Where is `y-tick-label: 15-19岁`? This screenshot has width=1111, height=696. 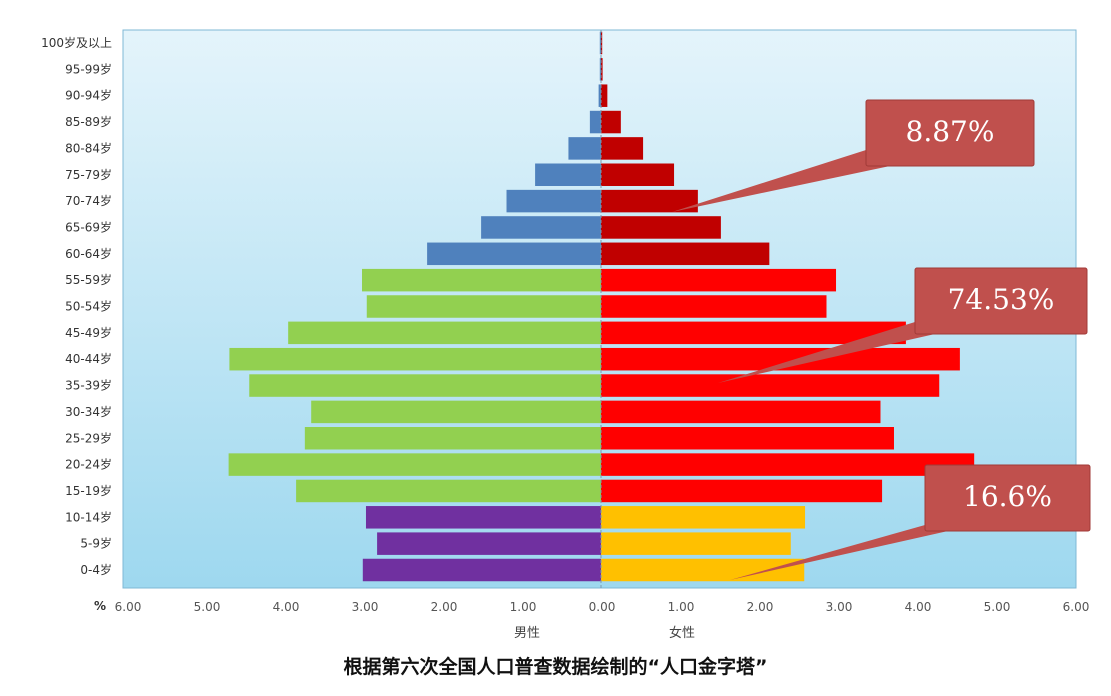 y-tick-label: 15-19岁 is located at coordinates (88, 490).